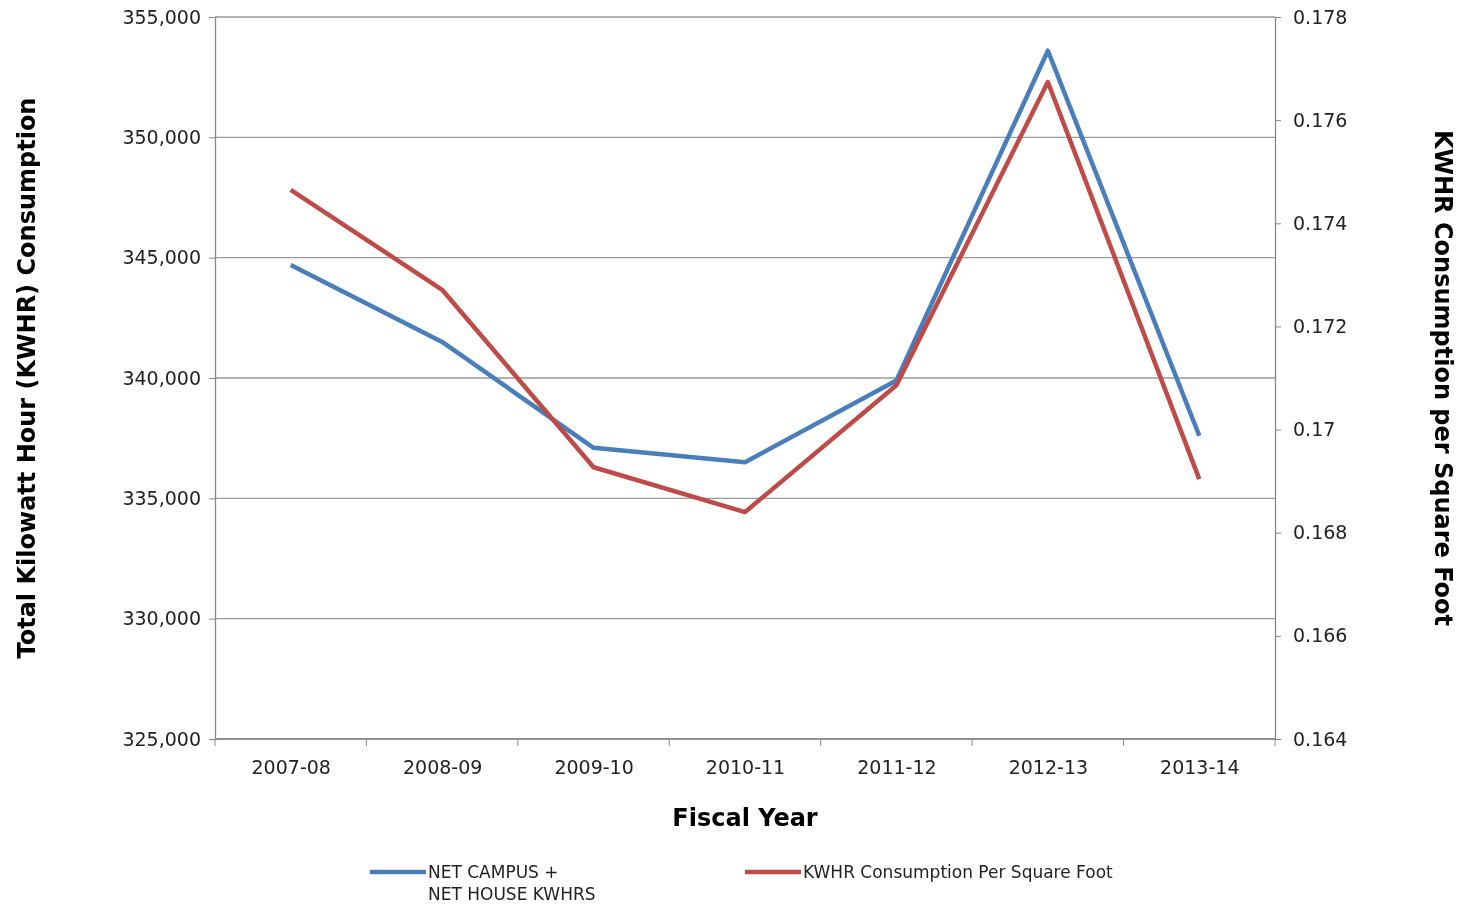 The image size is (1460, 919). I want to click on y-tick-label: 325,000, so click(161, 738).